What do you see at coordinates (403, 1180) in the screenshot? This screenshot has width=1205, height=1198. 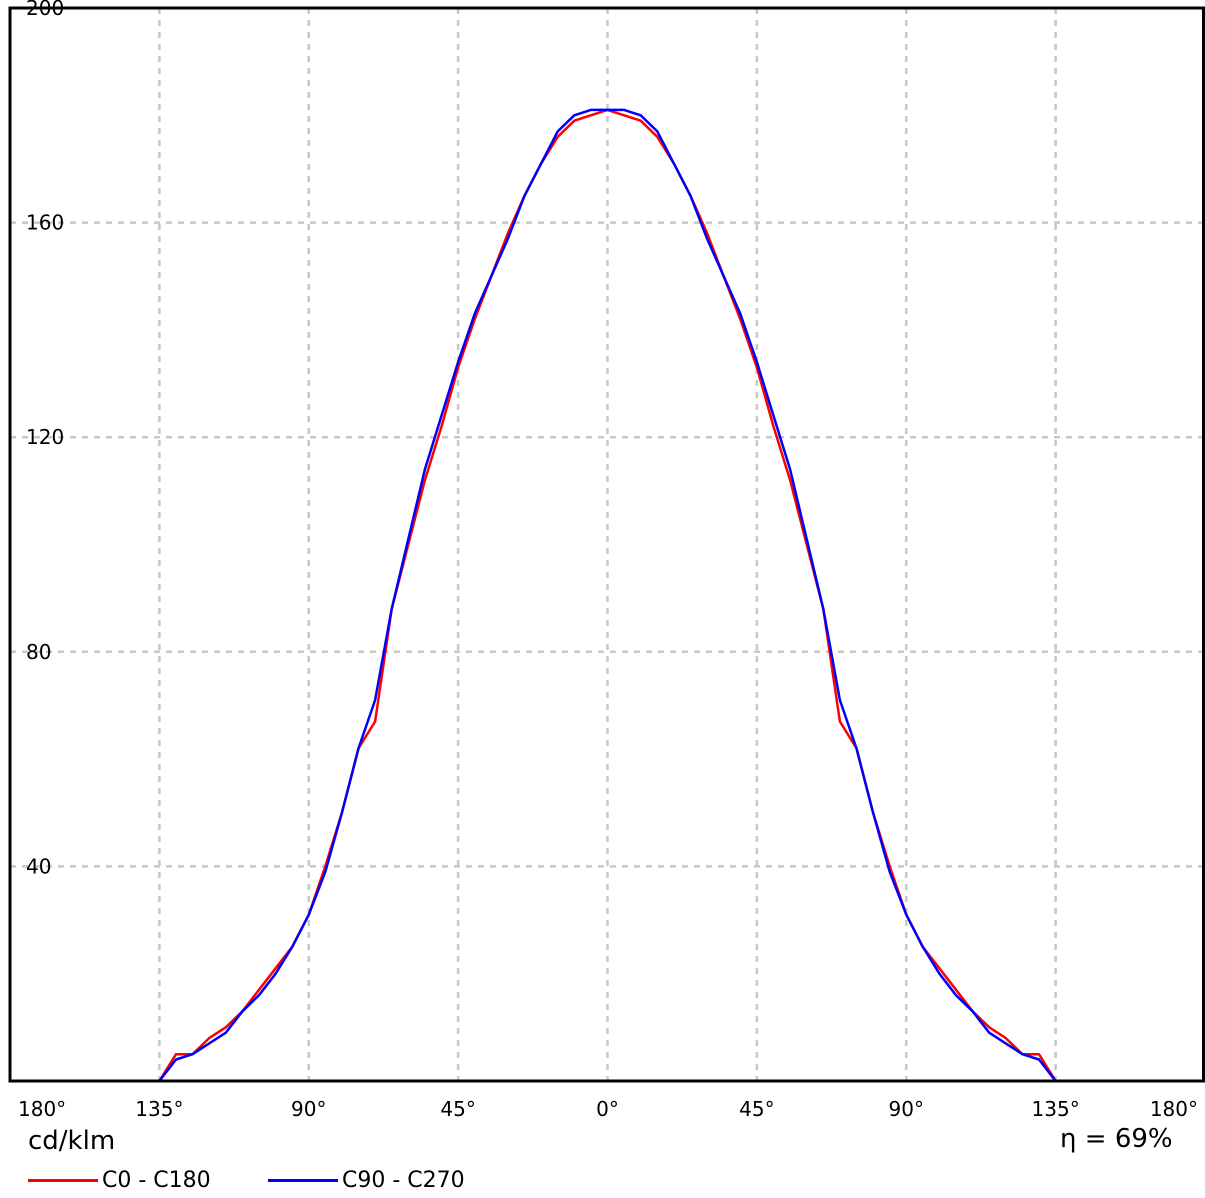 I see `legend-label: C90 - C270` at bounding box center [403, 1180].